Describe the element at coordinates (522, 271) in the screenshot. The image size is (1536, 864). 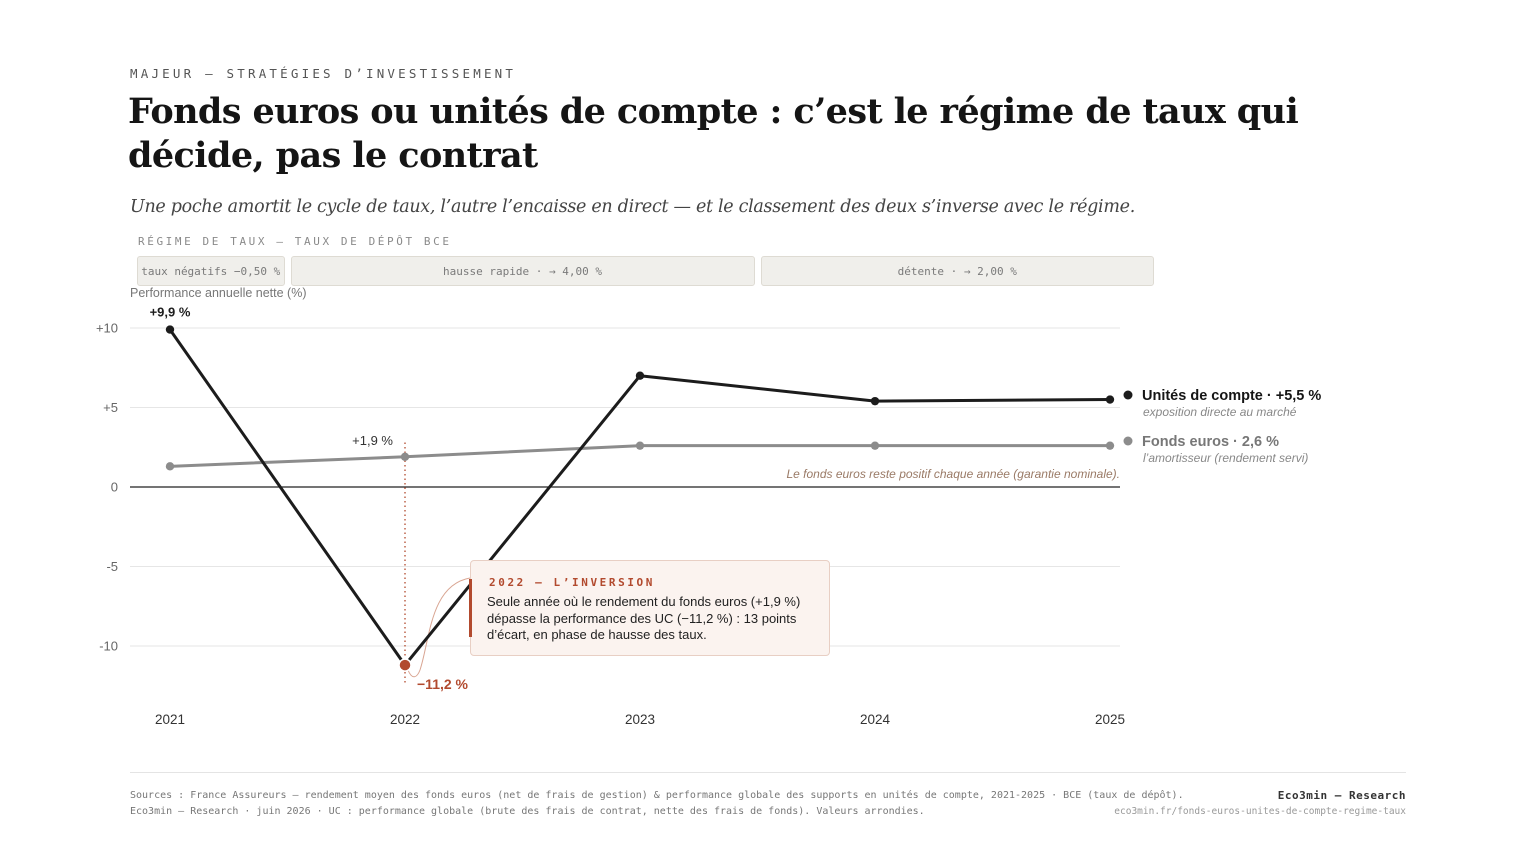
I see `regime-band-2: hausse rapide · → 4,00 %` at that location.